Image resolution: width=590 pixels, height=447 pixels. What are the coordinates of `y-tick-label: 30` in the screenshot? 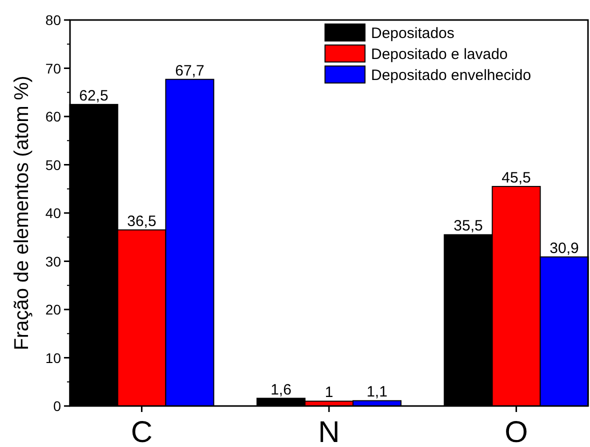 It's located at (53, 261).